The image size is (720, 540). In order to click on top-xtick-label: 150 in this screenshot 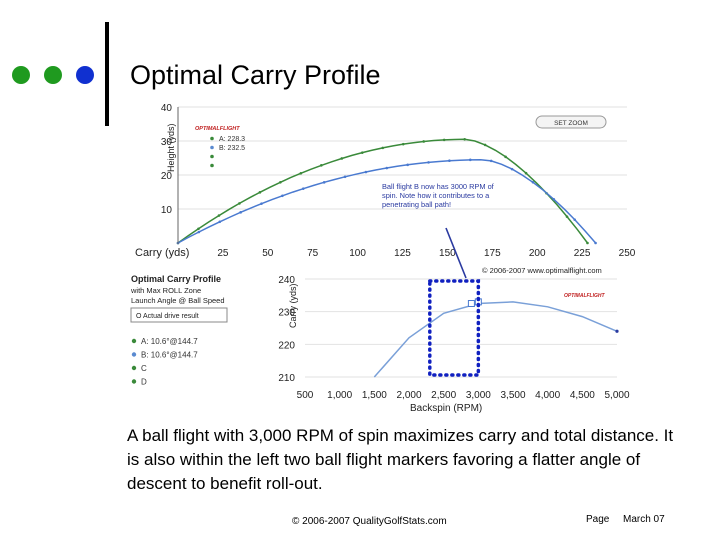, I will do `click(447, 253)`.